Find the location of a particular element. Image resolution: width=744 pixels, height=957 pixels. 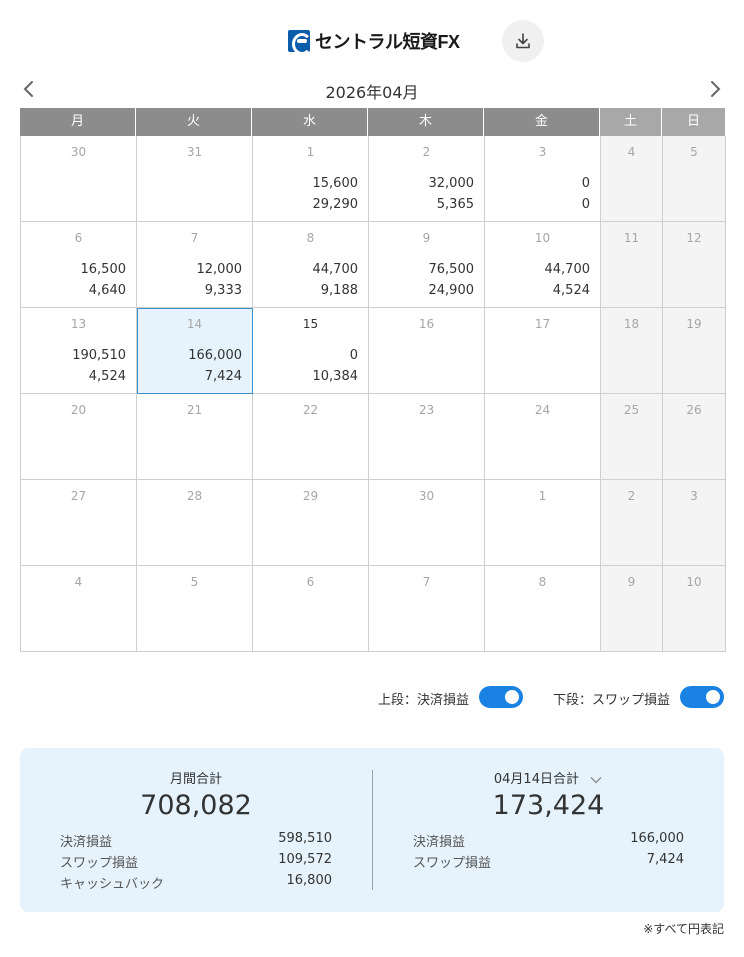

day-number: 21 is located at coordinates (194, 410).